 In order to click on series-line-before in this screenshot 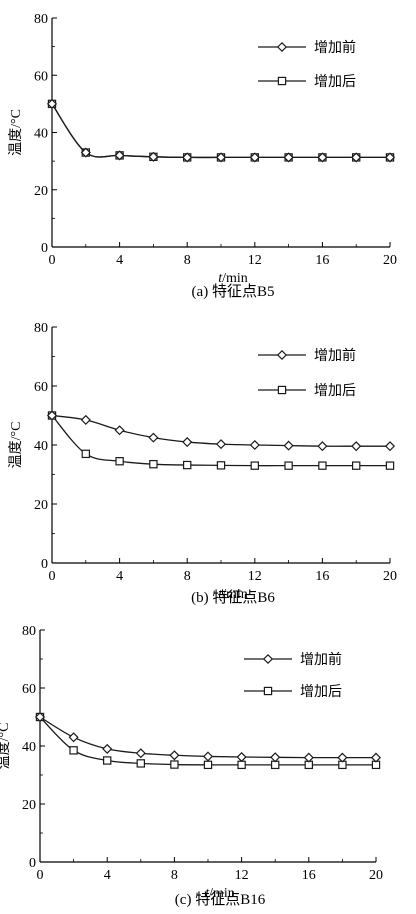, I will do `click(220, 131)`.